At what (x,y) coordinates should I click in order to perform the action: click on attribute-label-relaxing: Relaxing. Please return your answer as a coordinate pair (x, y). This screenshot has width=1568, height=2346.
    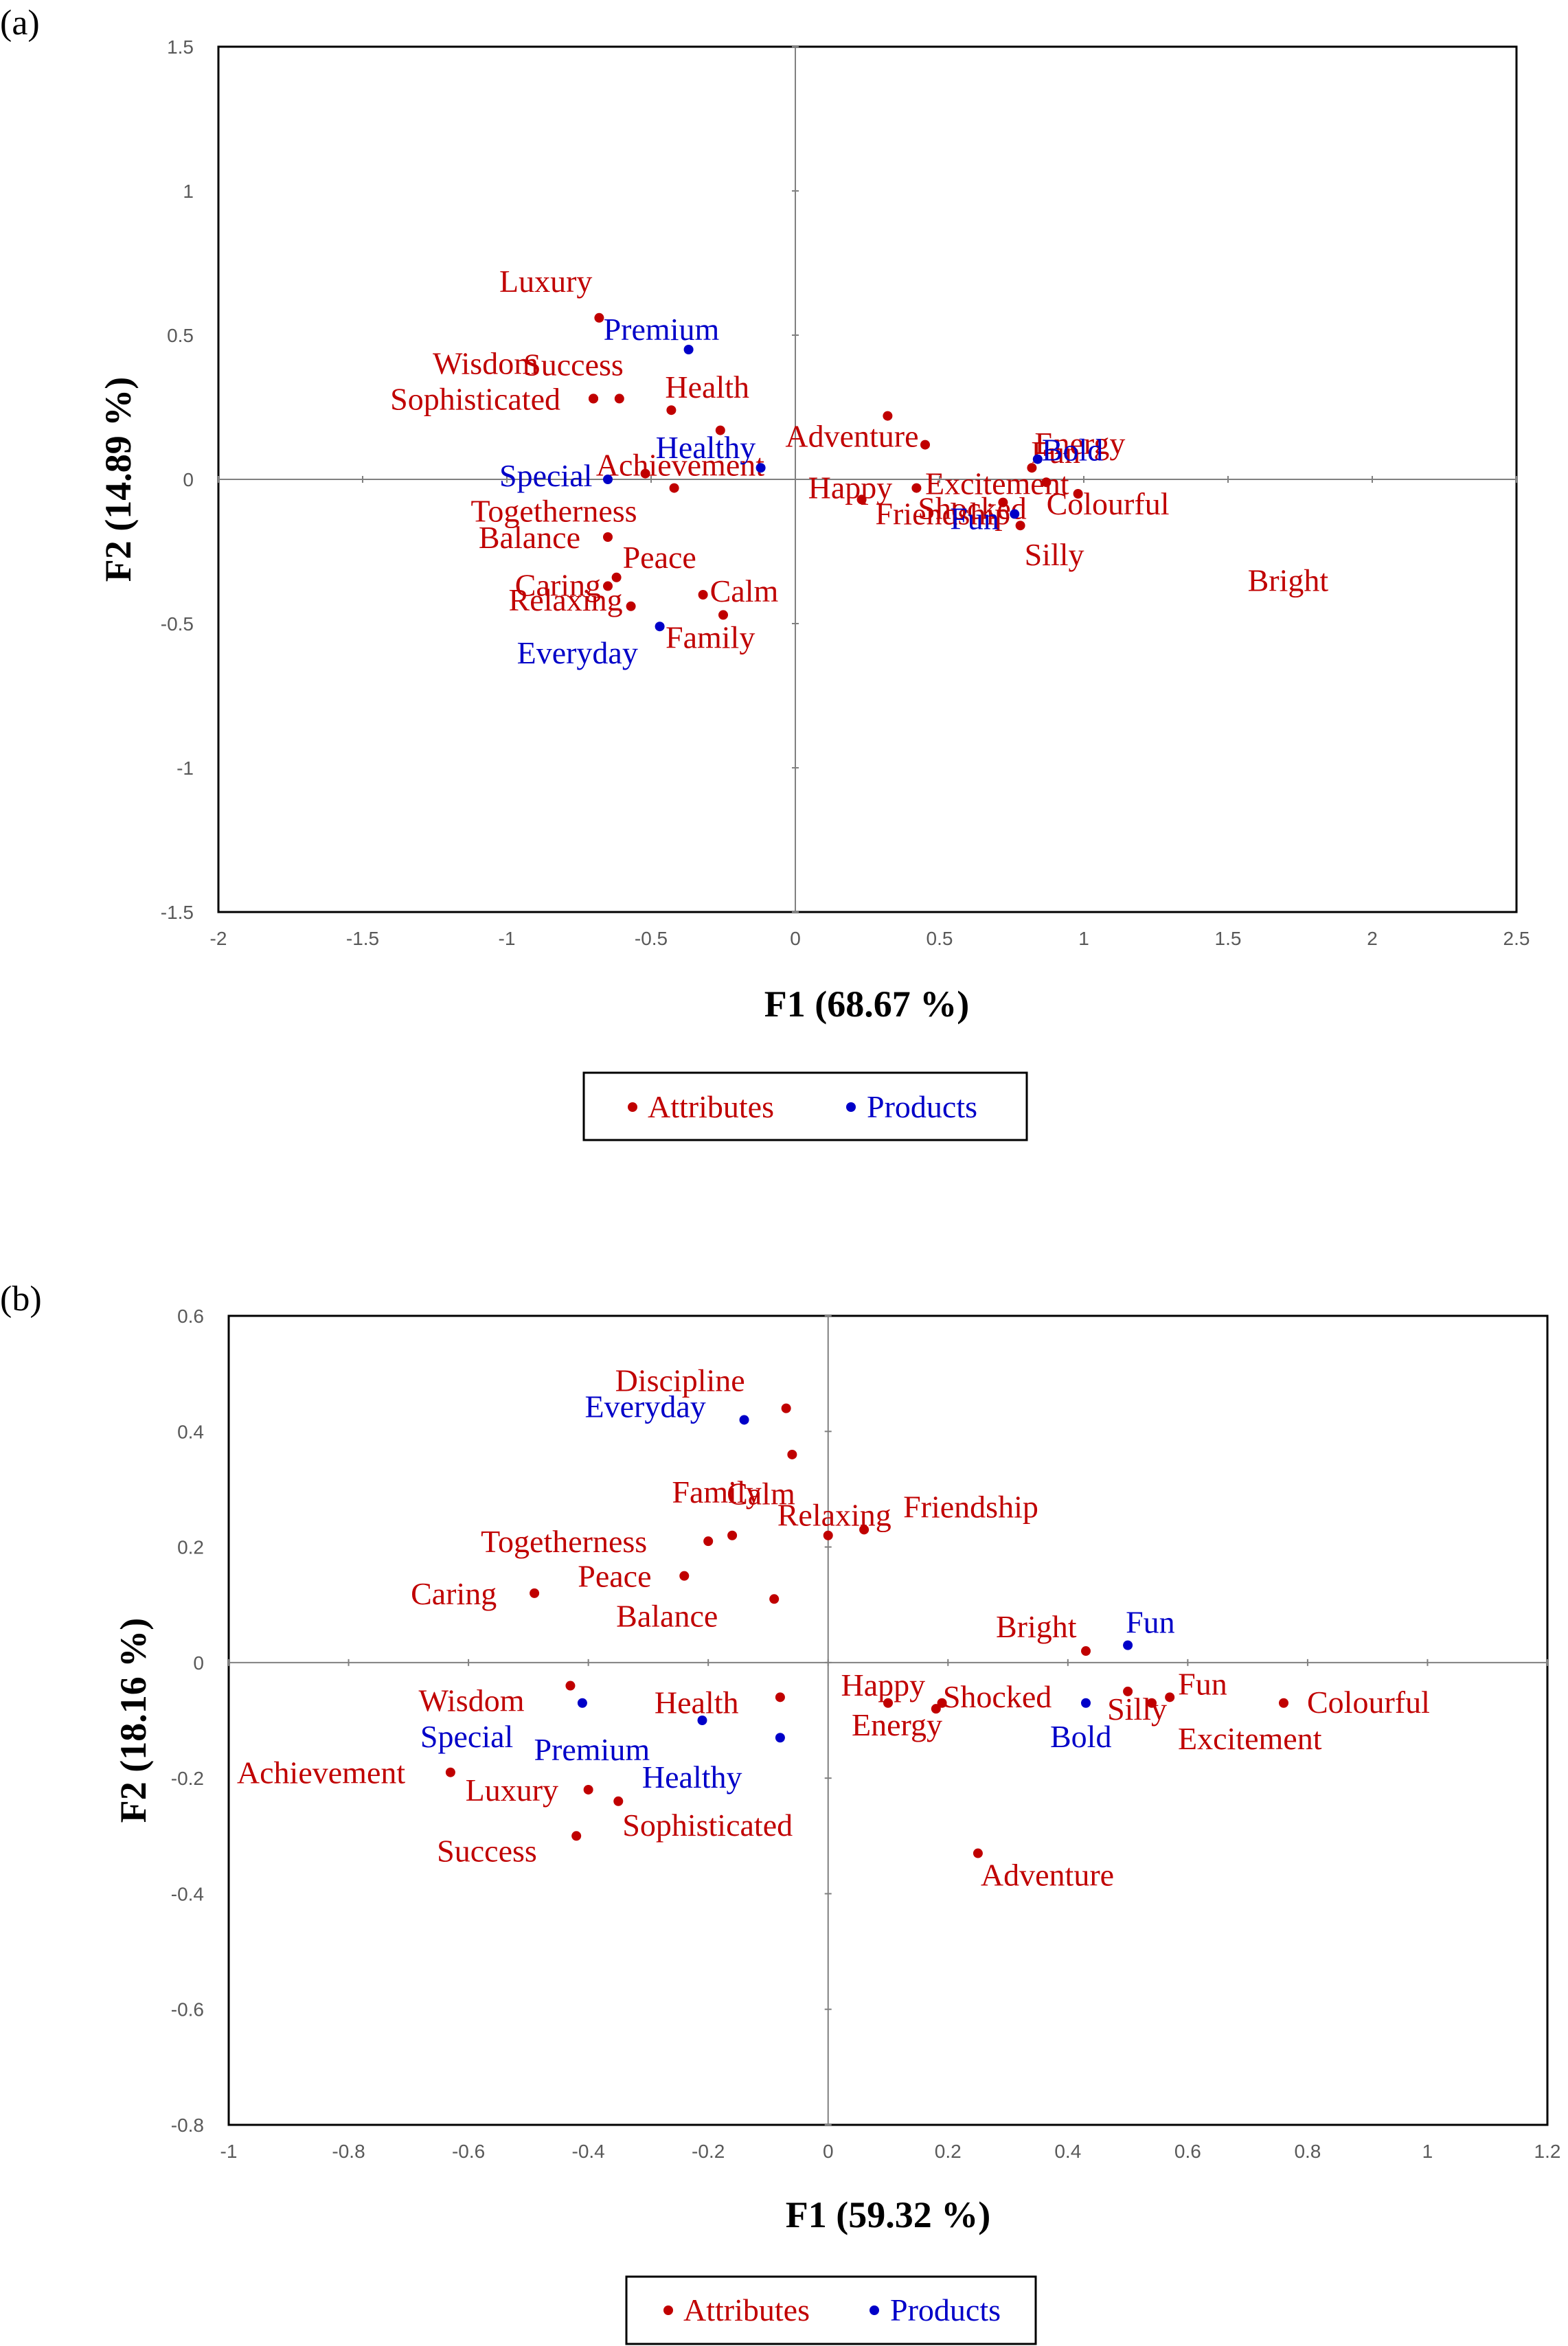
    Looking at the image, I should click on (834, 1515).